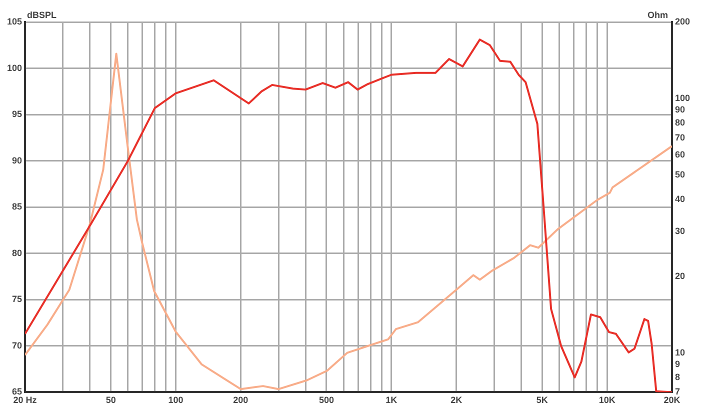 Image resolution: width=701 pixels, height=419 pixels. Describe the element at coordinates (679, 123) in the screenshot. I see `y-tick-label: 80` at that location.